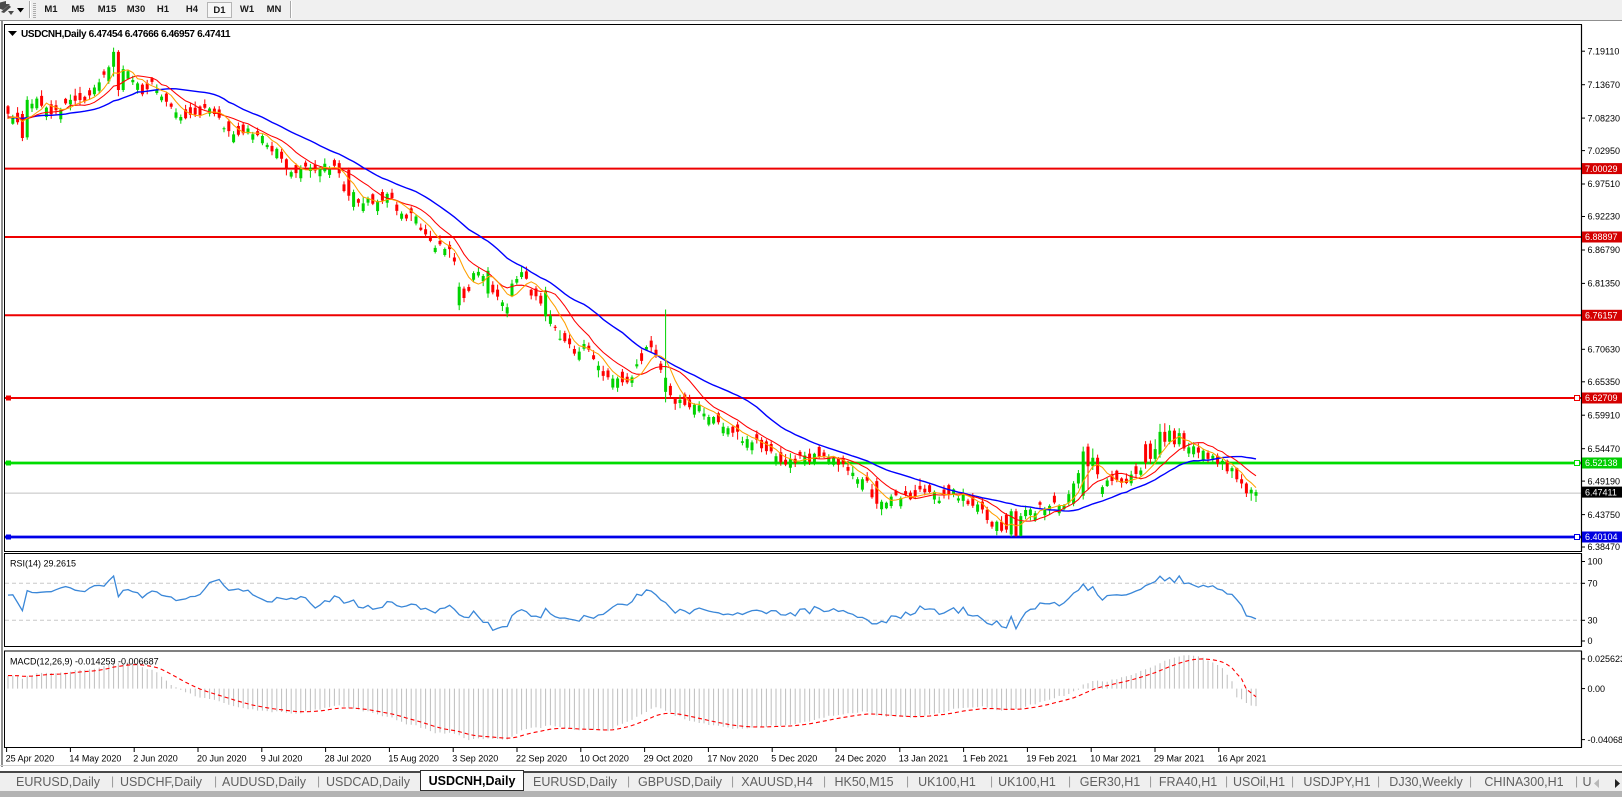  Describe the element at coordinates (1604, 515) in the screenshot. I see `svg-text: 6.43750` at that location.